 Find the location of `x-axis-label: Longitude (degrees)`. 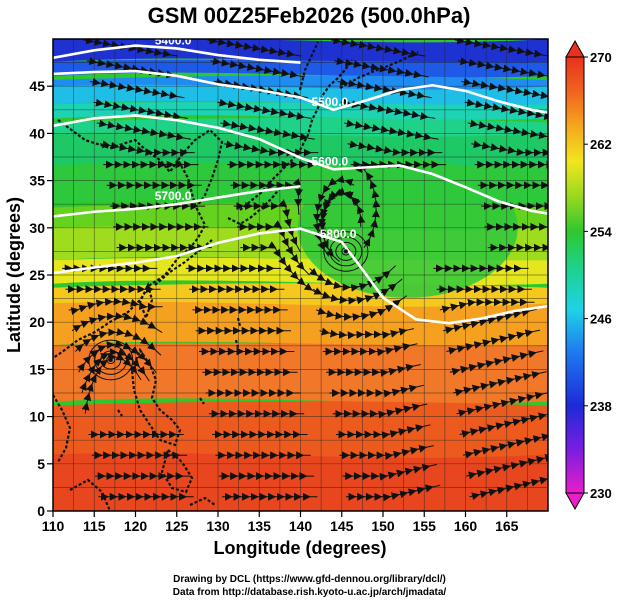

x-axis-label: Longitude (degrees) is located at coordinates (299, 548).